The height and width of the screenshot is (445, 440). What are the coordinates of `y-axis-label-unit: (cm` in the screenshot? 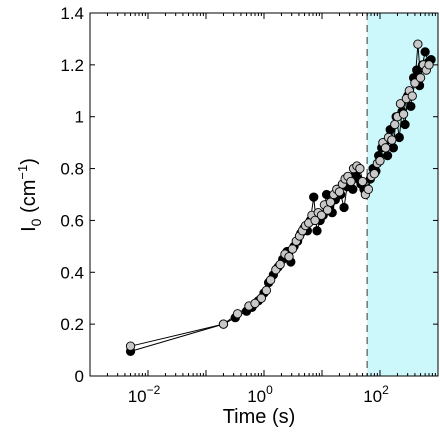 It's located at (29, 199).